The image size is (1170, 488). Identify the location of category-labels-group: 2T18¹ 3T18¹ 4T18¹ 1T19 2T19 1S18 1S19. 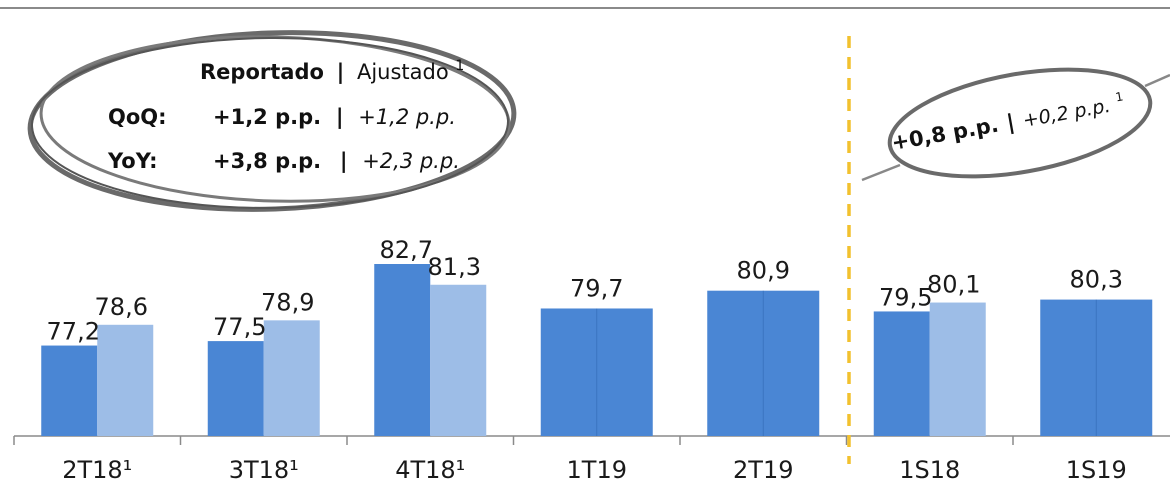
(594, 470).